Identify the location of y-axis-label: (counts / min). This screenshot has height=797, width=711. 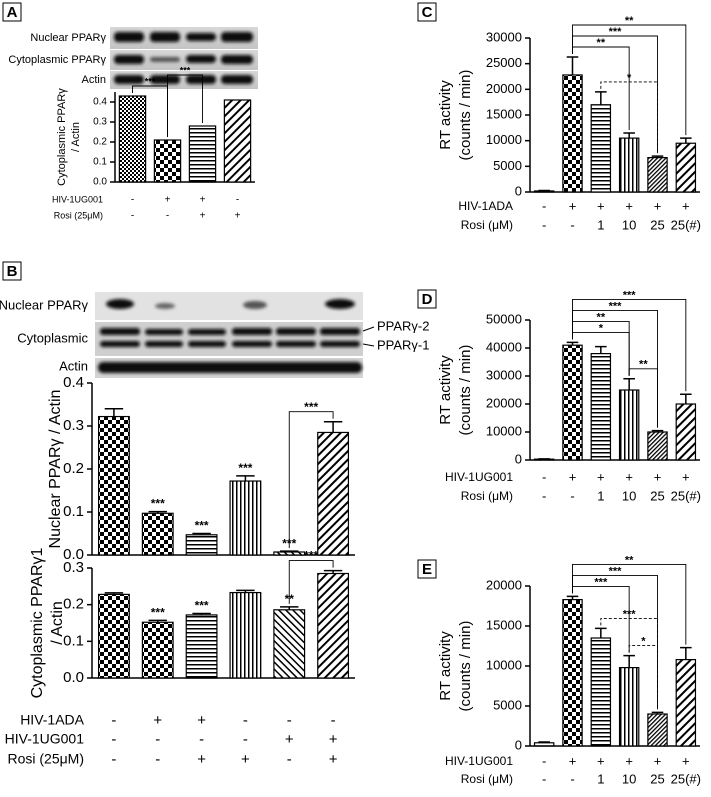
(465, 390).